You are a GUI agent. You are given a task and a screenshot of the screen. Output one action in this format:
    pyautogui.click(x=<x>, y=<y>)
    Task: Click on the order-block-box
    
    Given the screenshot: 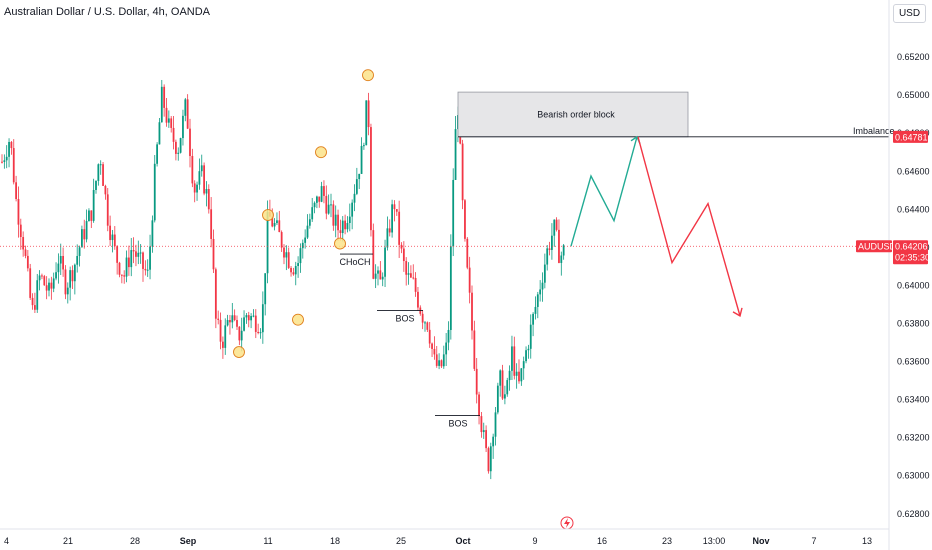 What is the action you would take?
    pyautogui.click(x=573, y=114)
    